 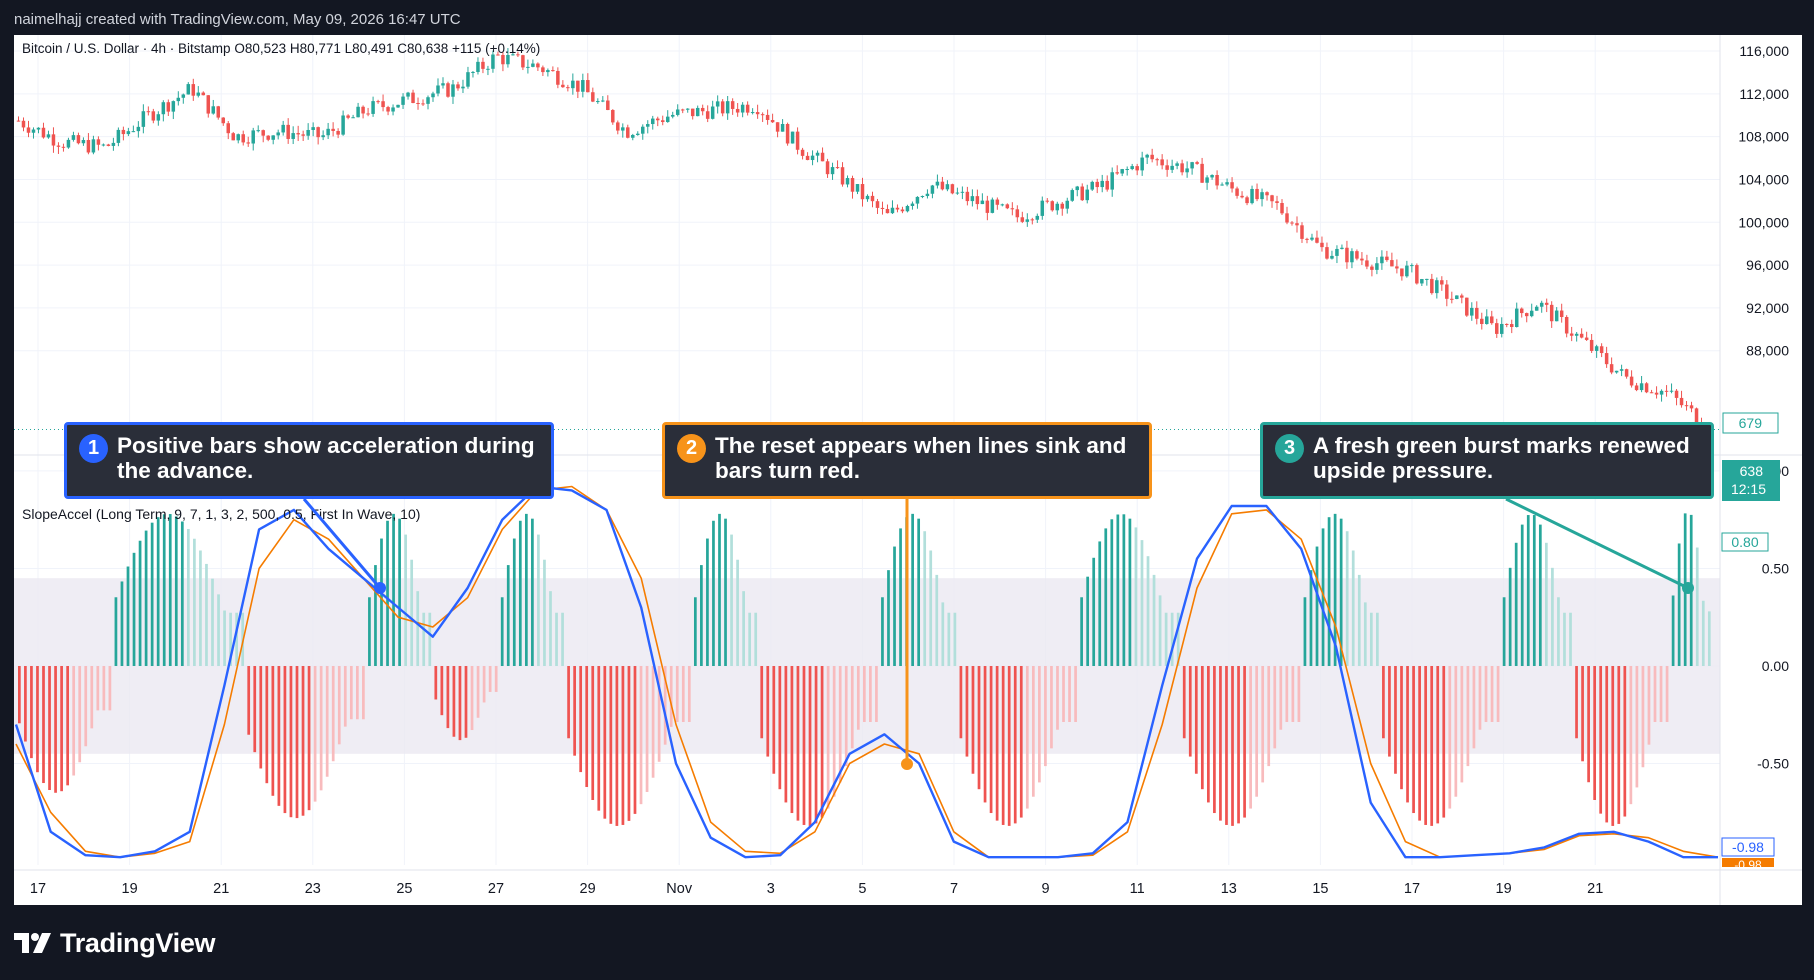 What do you see at coordinates (1688, 588) in the screenshot?
I see `callout-3-marker` at bounding box center [1688, 588].